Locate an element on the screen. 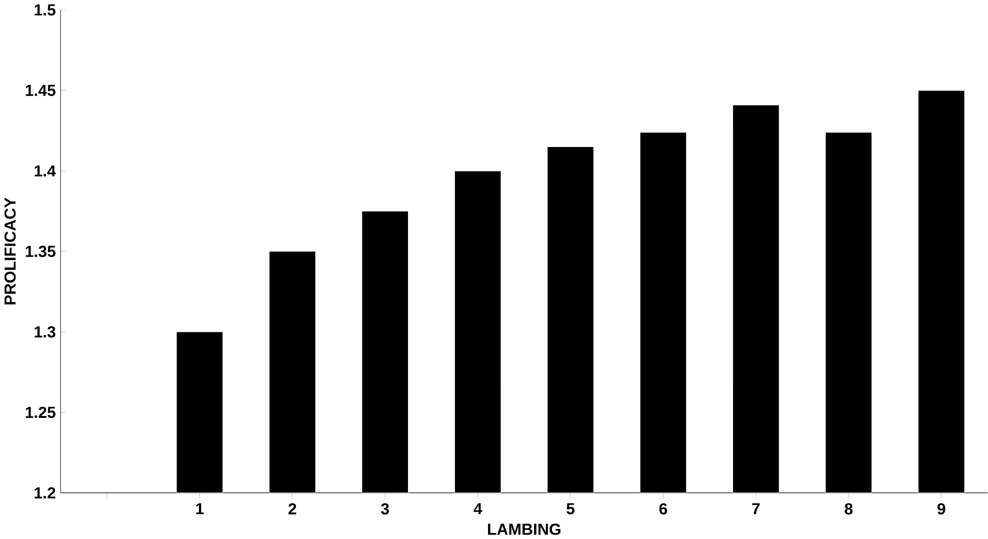 The width and height of the screenshot is (988, 539). y-tick-label: 1.3 is located at coordinates (45, 332).